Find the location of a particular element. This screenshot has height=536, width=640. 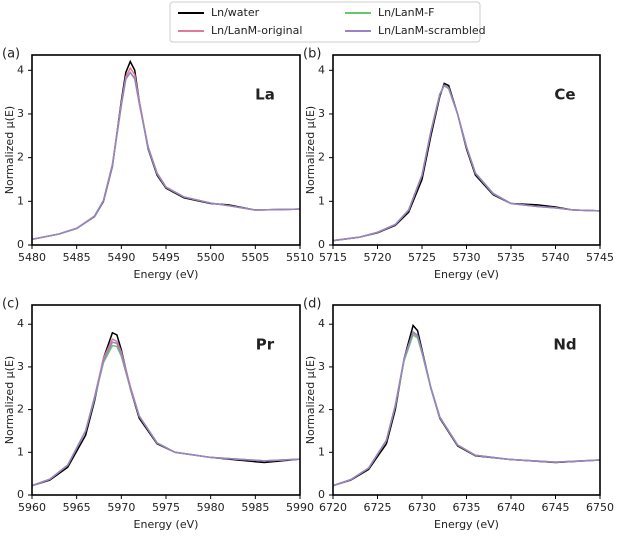

legend-label: Ln/LanM-scrambled is located at coordinates (432, 30).